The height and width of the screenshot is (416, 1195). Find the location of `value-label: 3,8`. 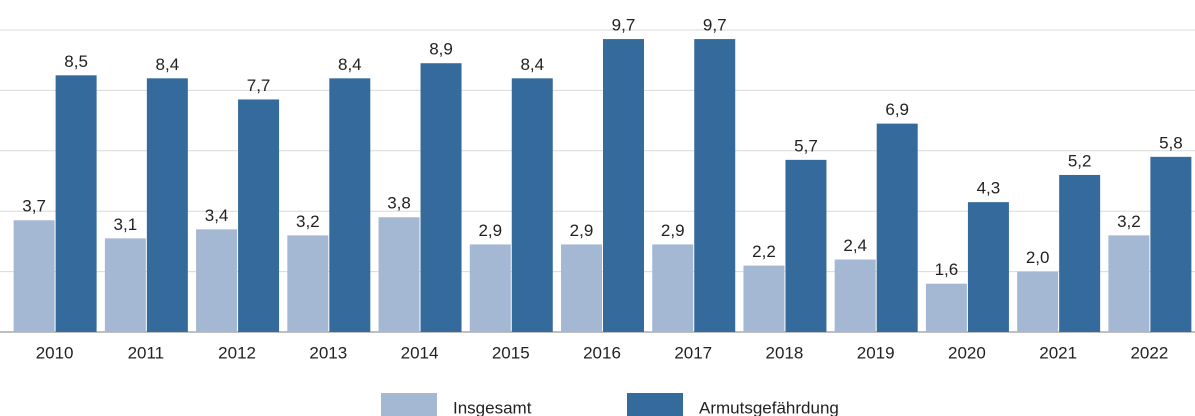

value-label: 3,8 is located at coordinates (399, 203).